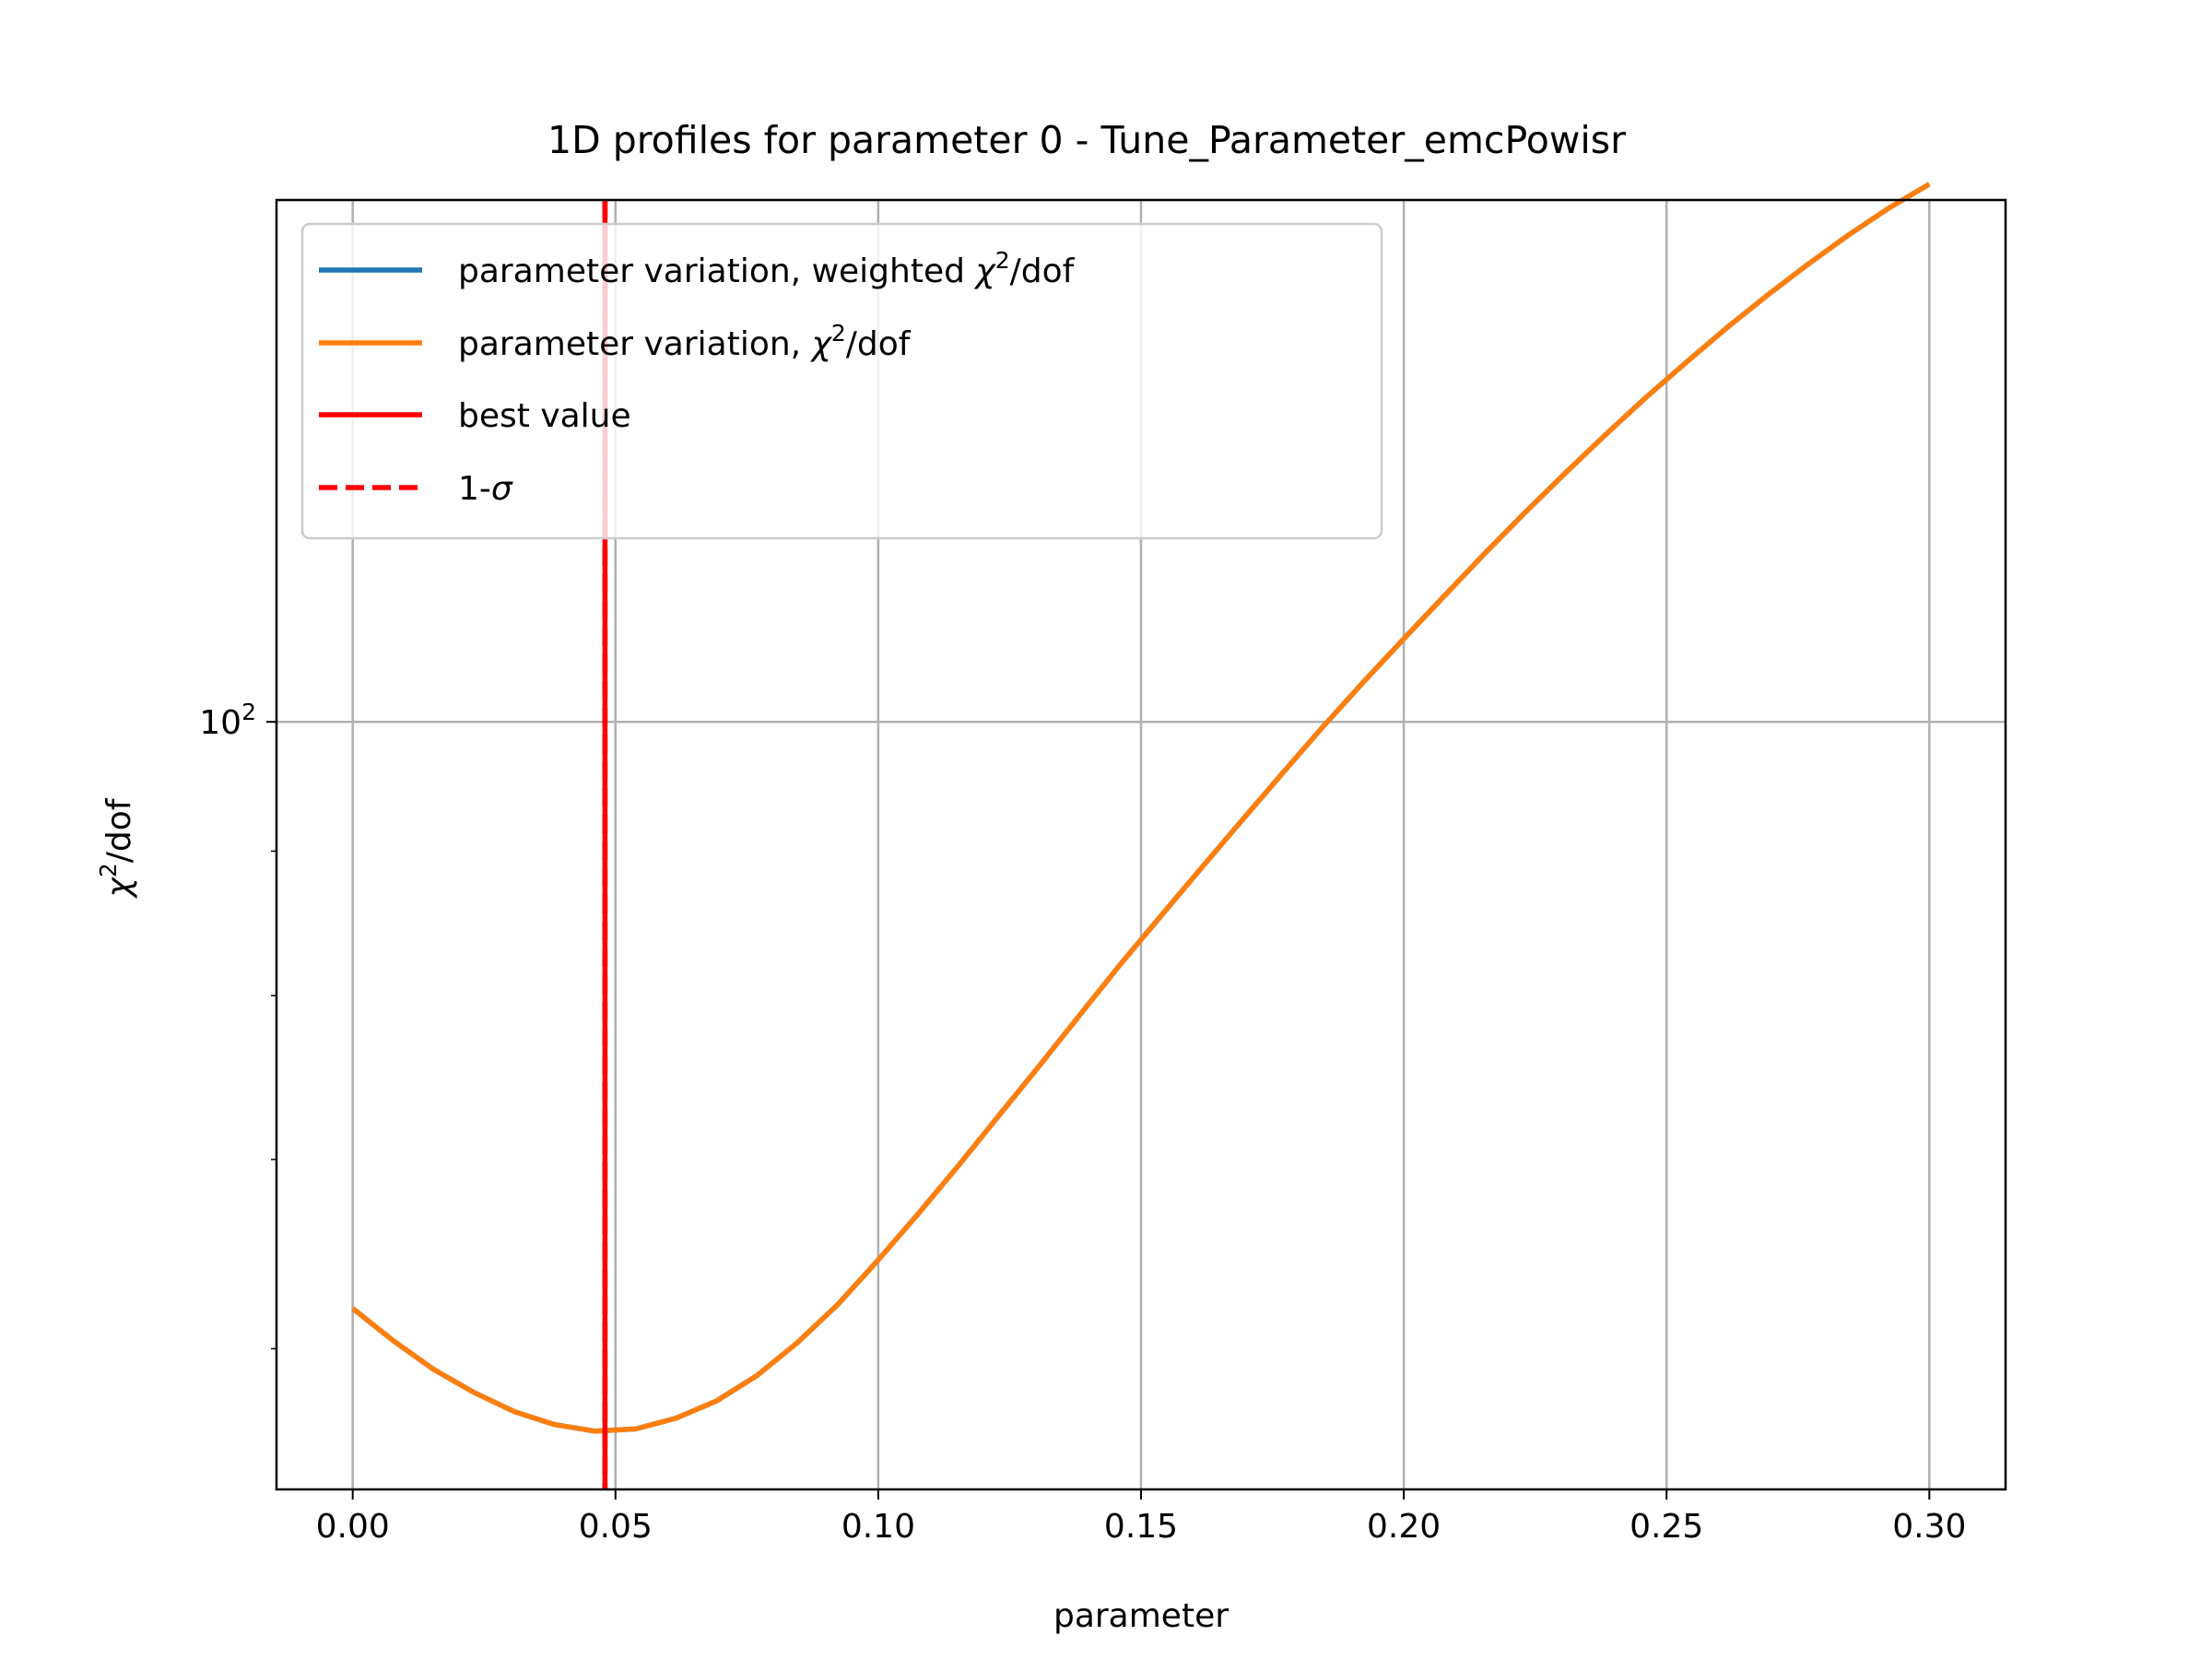 The image size is (2212, 1659). What do you see at coordinates (616, 1527) in the screenshot?
I see `x-tick-label: 0.05` at bounding box center [616, 1527].